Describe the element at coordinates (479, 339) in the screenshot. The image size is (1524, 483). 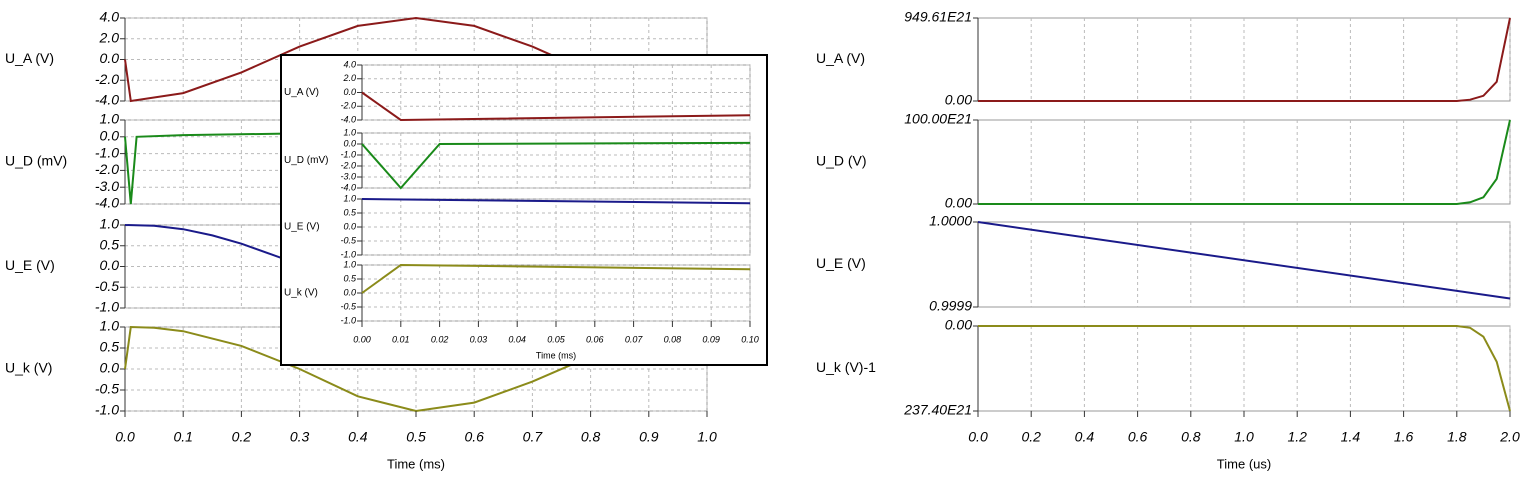
I see `x-tick-label: 0.03` at that location.